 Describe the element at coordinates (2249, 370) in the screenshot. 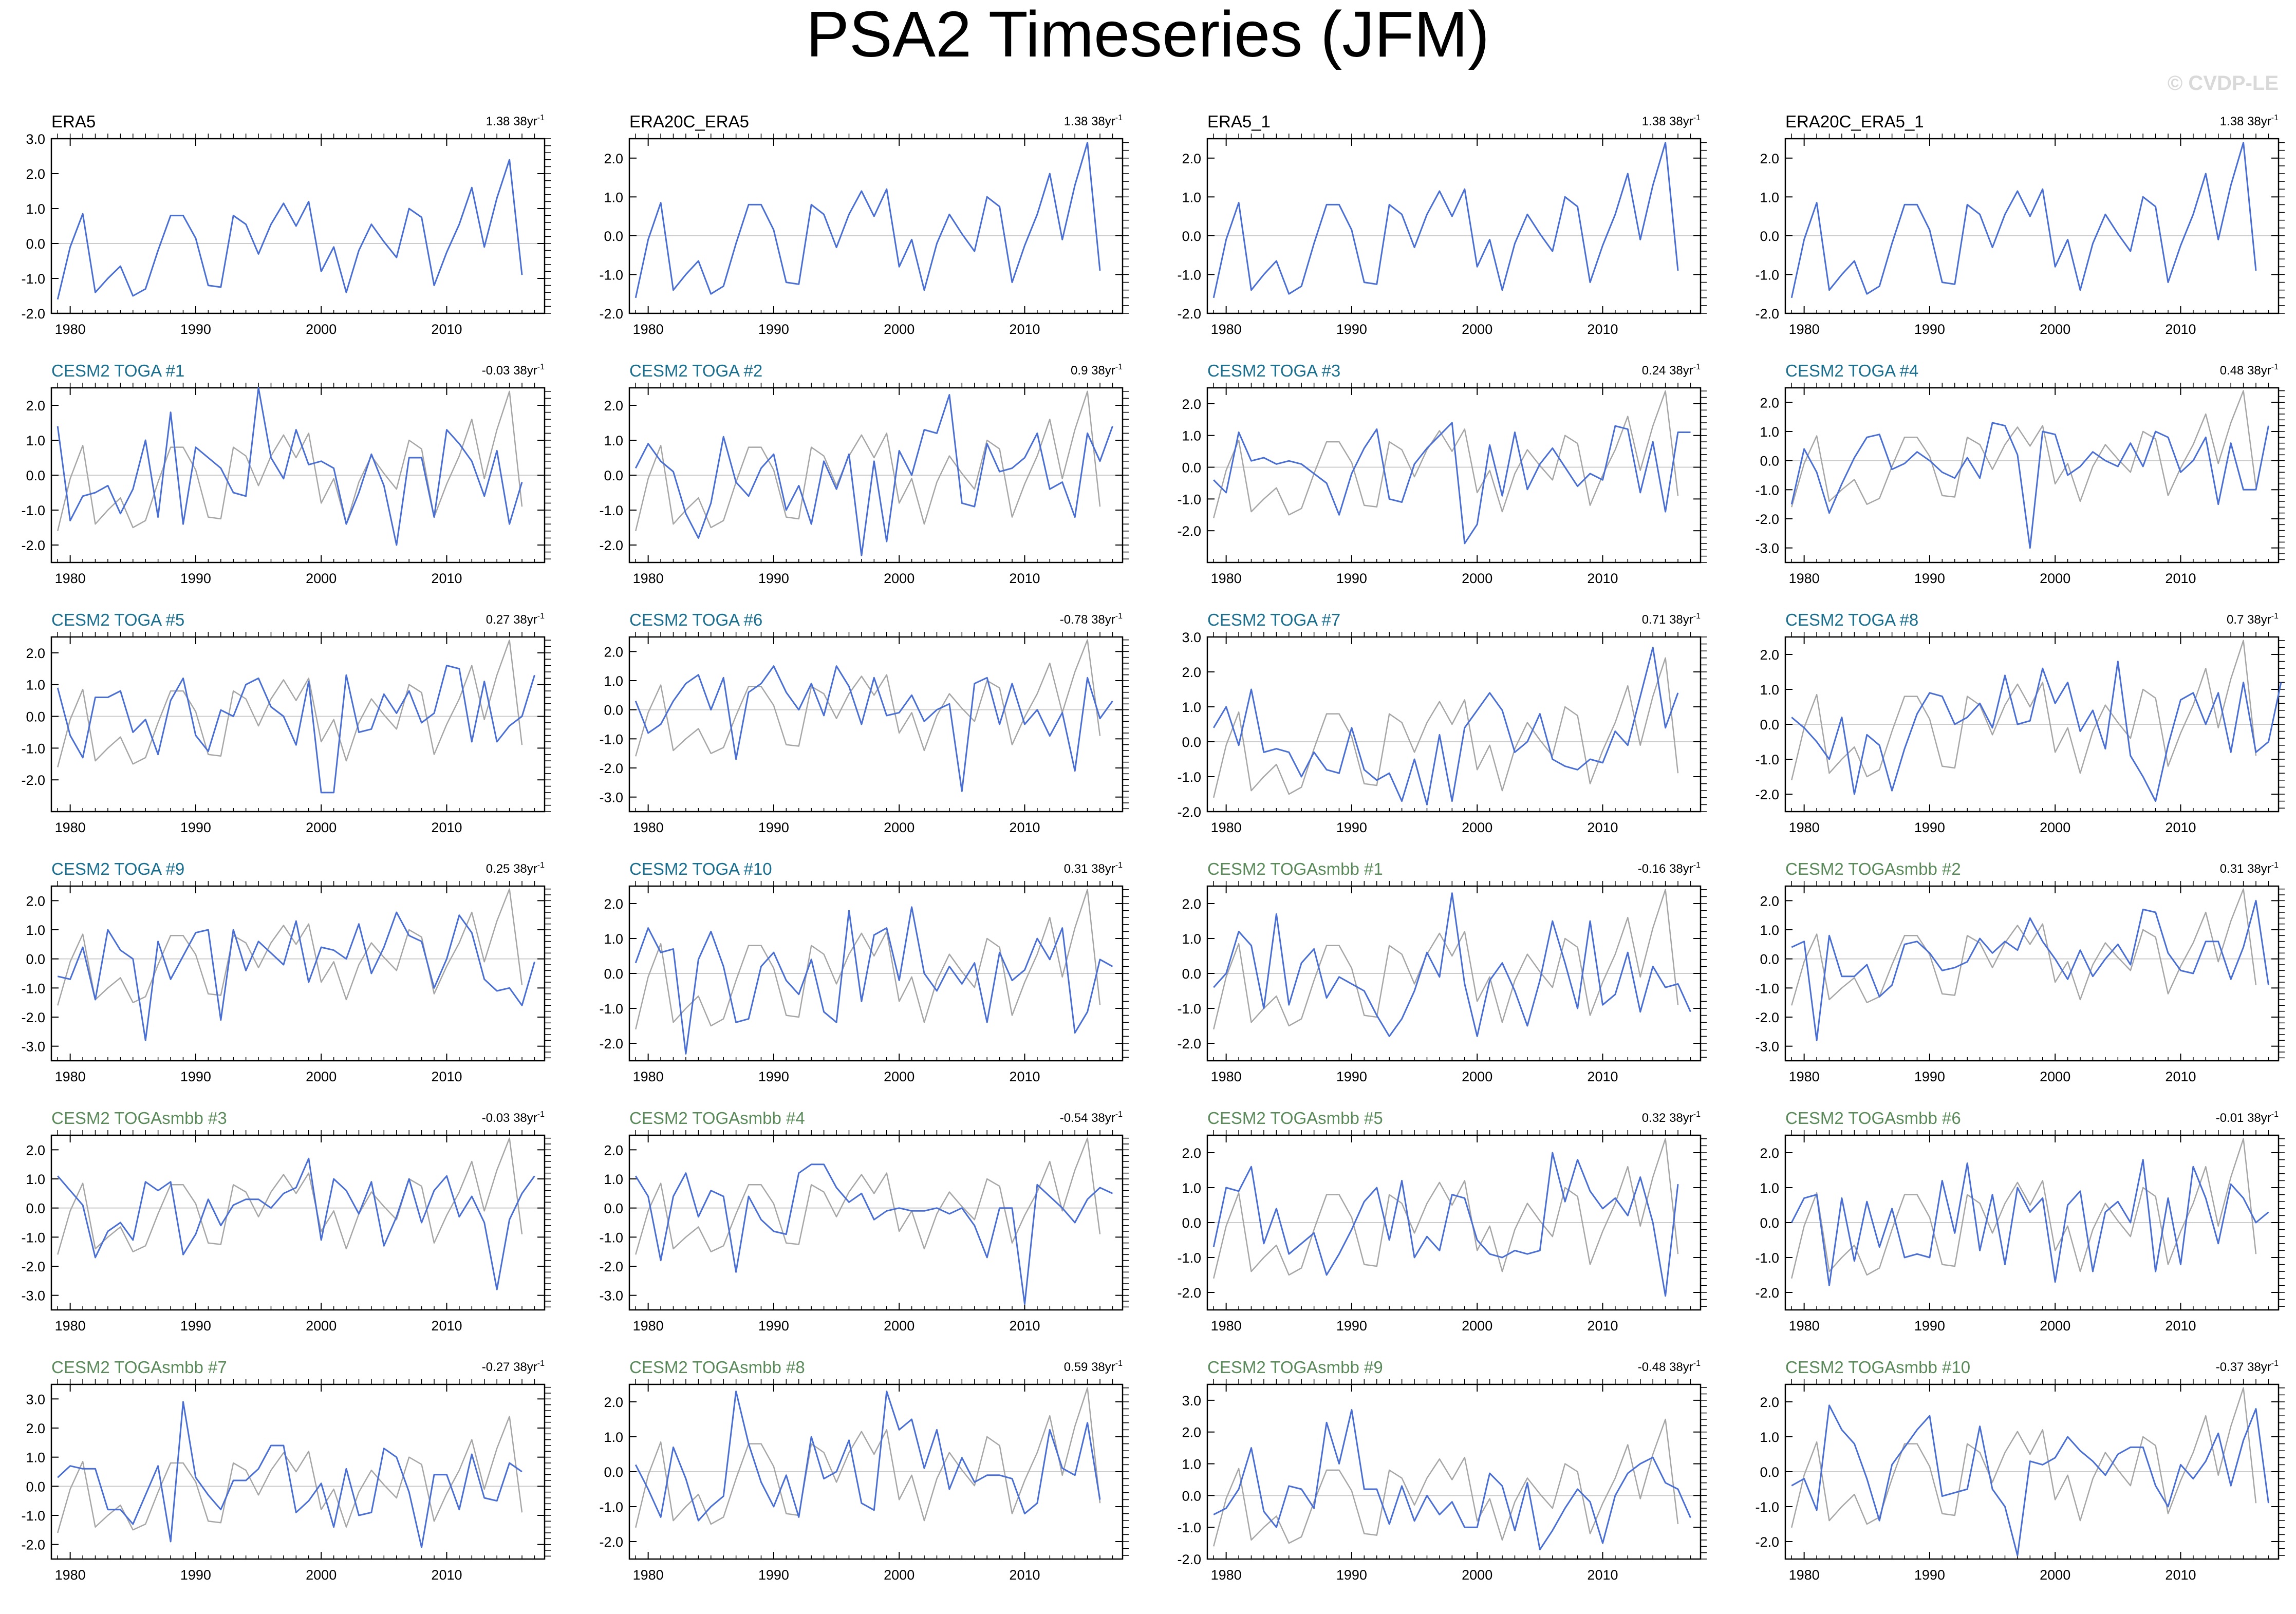

I see `trend-label: 0.48 38yr-1` at that location.